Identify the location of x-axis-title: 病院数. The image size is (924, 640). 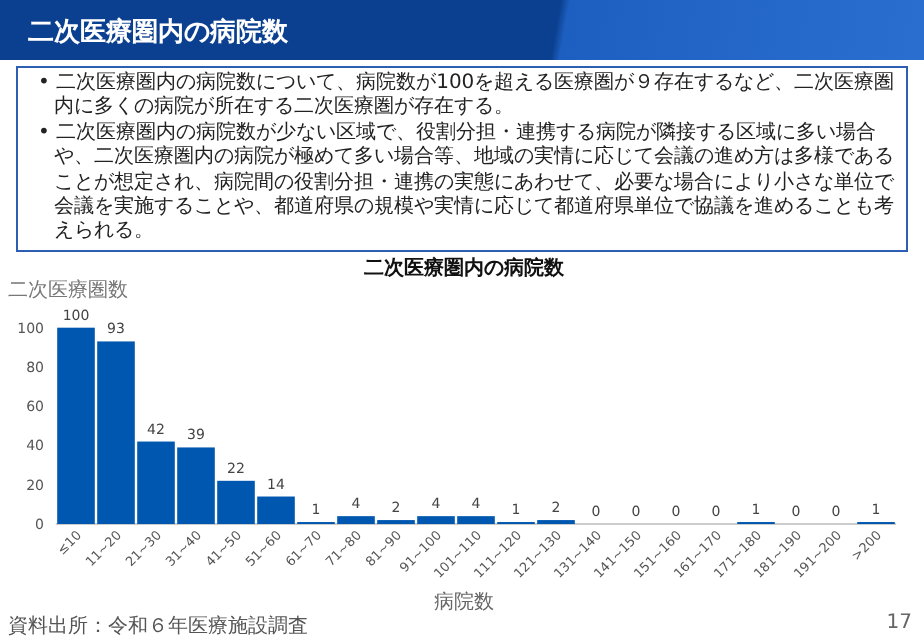
(464, 602).